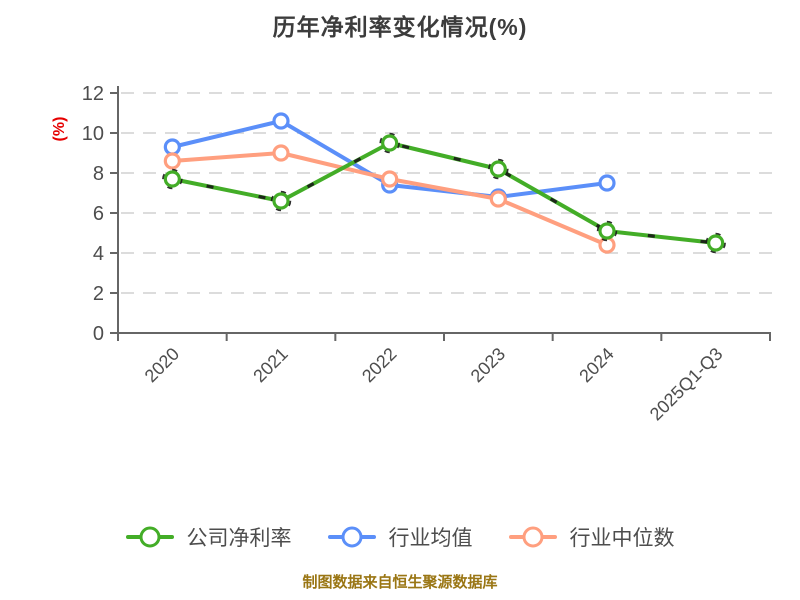 Image resolution: width=800 pixels, height=600 pixels. I want to click on y-axis-tick-label: 10, so click(93, 134).